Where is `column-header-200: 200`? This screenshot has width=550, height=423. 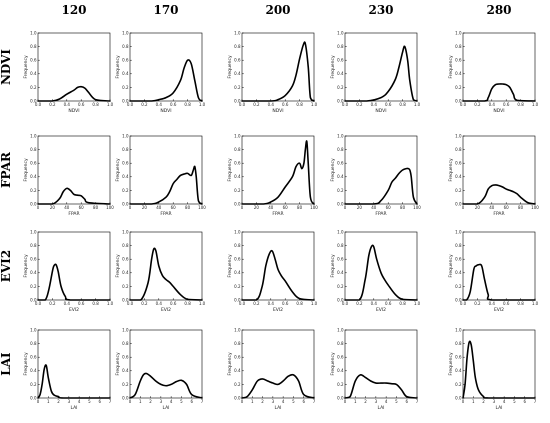
column-header-200: 200 is located at coordinates (277, 10).